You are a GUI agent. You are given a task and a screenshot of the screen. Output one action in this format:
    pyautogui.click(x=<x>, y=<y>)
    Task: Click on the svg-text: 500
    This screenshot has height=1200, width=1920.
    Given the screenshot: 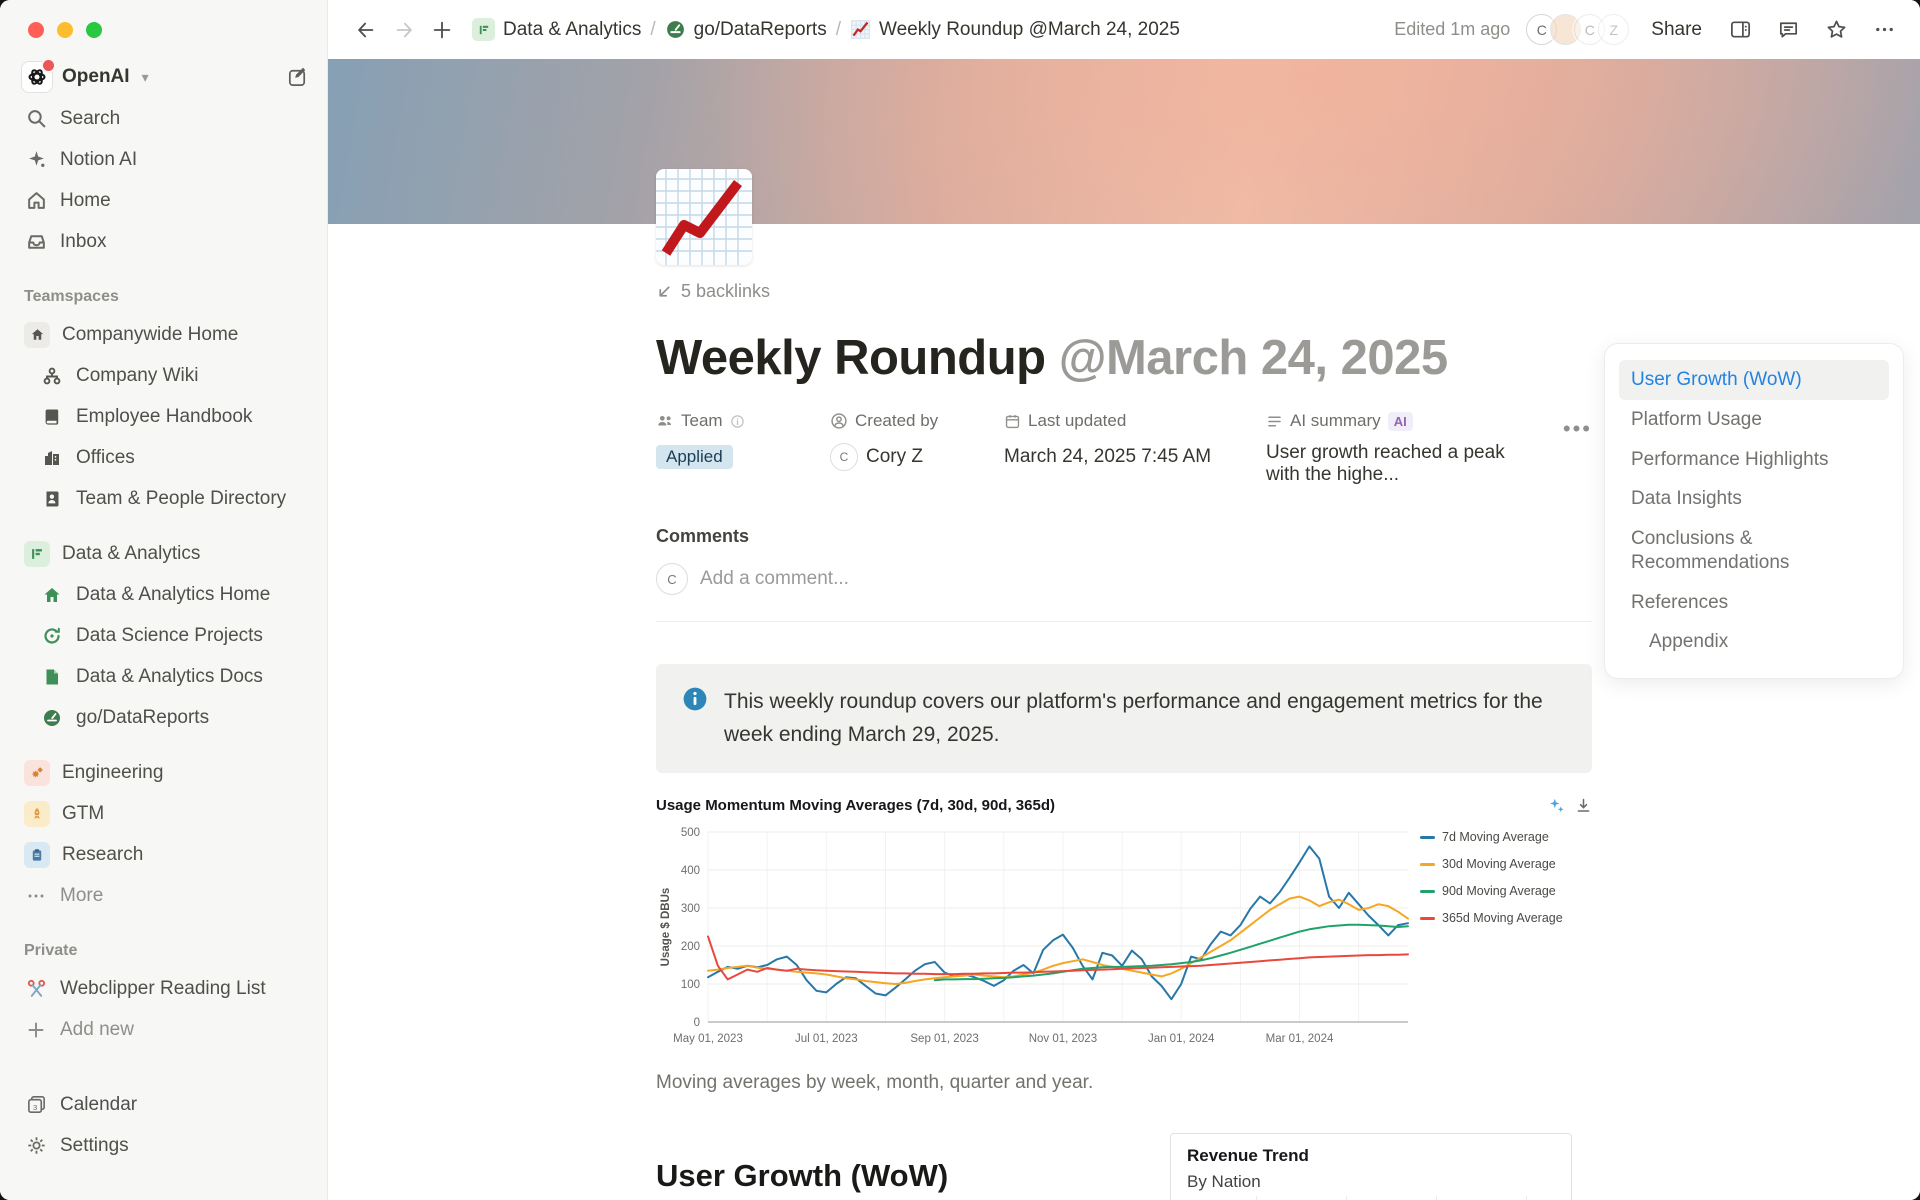 What is the action you would take?
    pyautogui.click(x=690, y=833)
    